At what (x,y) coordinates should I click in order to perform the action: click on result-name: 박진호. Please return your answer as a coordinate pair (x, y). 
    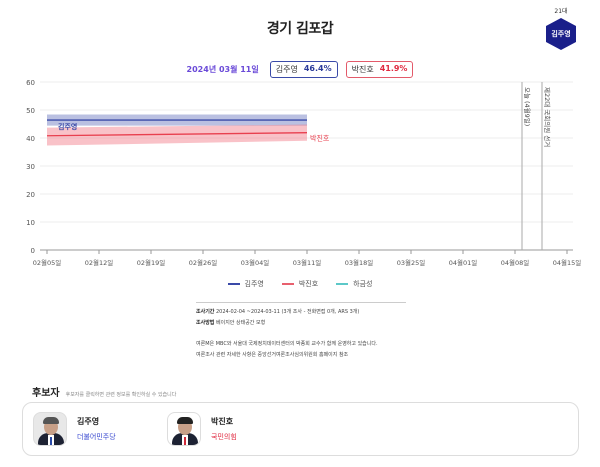
    Looking at the image, I should click on (362, 69).